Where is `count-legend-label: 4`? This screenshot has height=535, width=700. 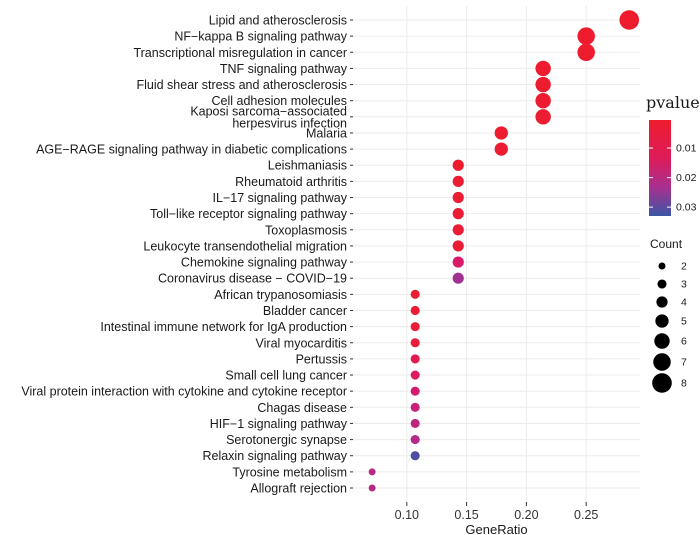 count-legend-label: 4 is located at coordinates (684, 303).